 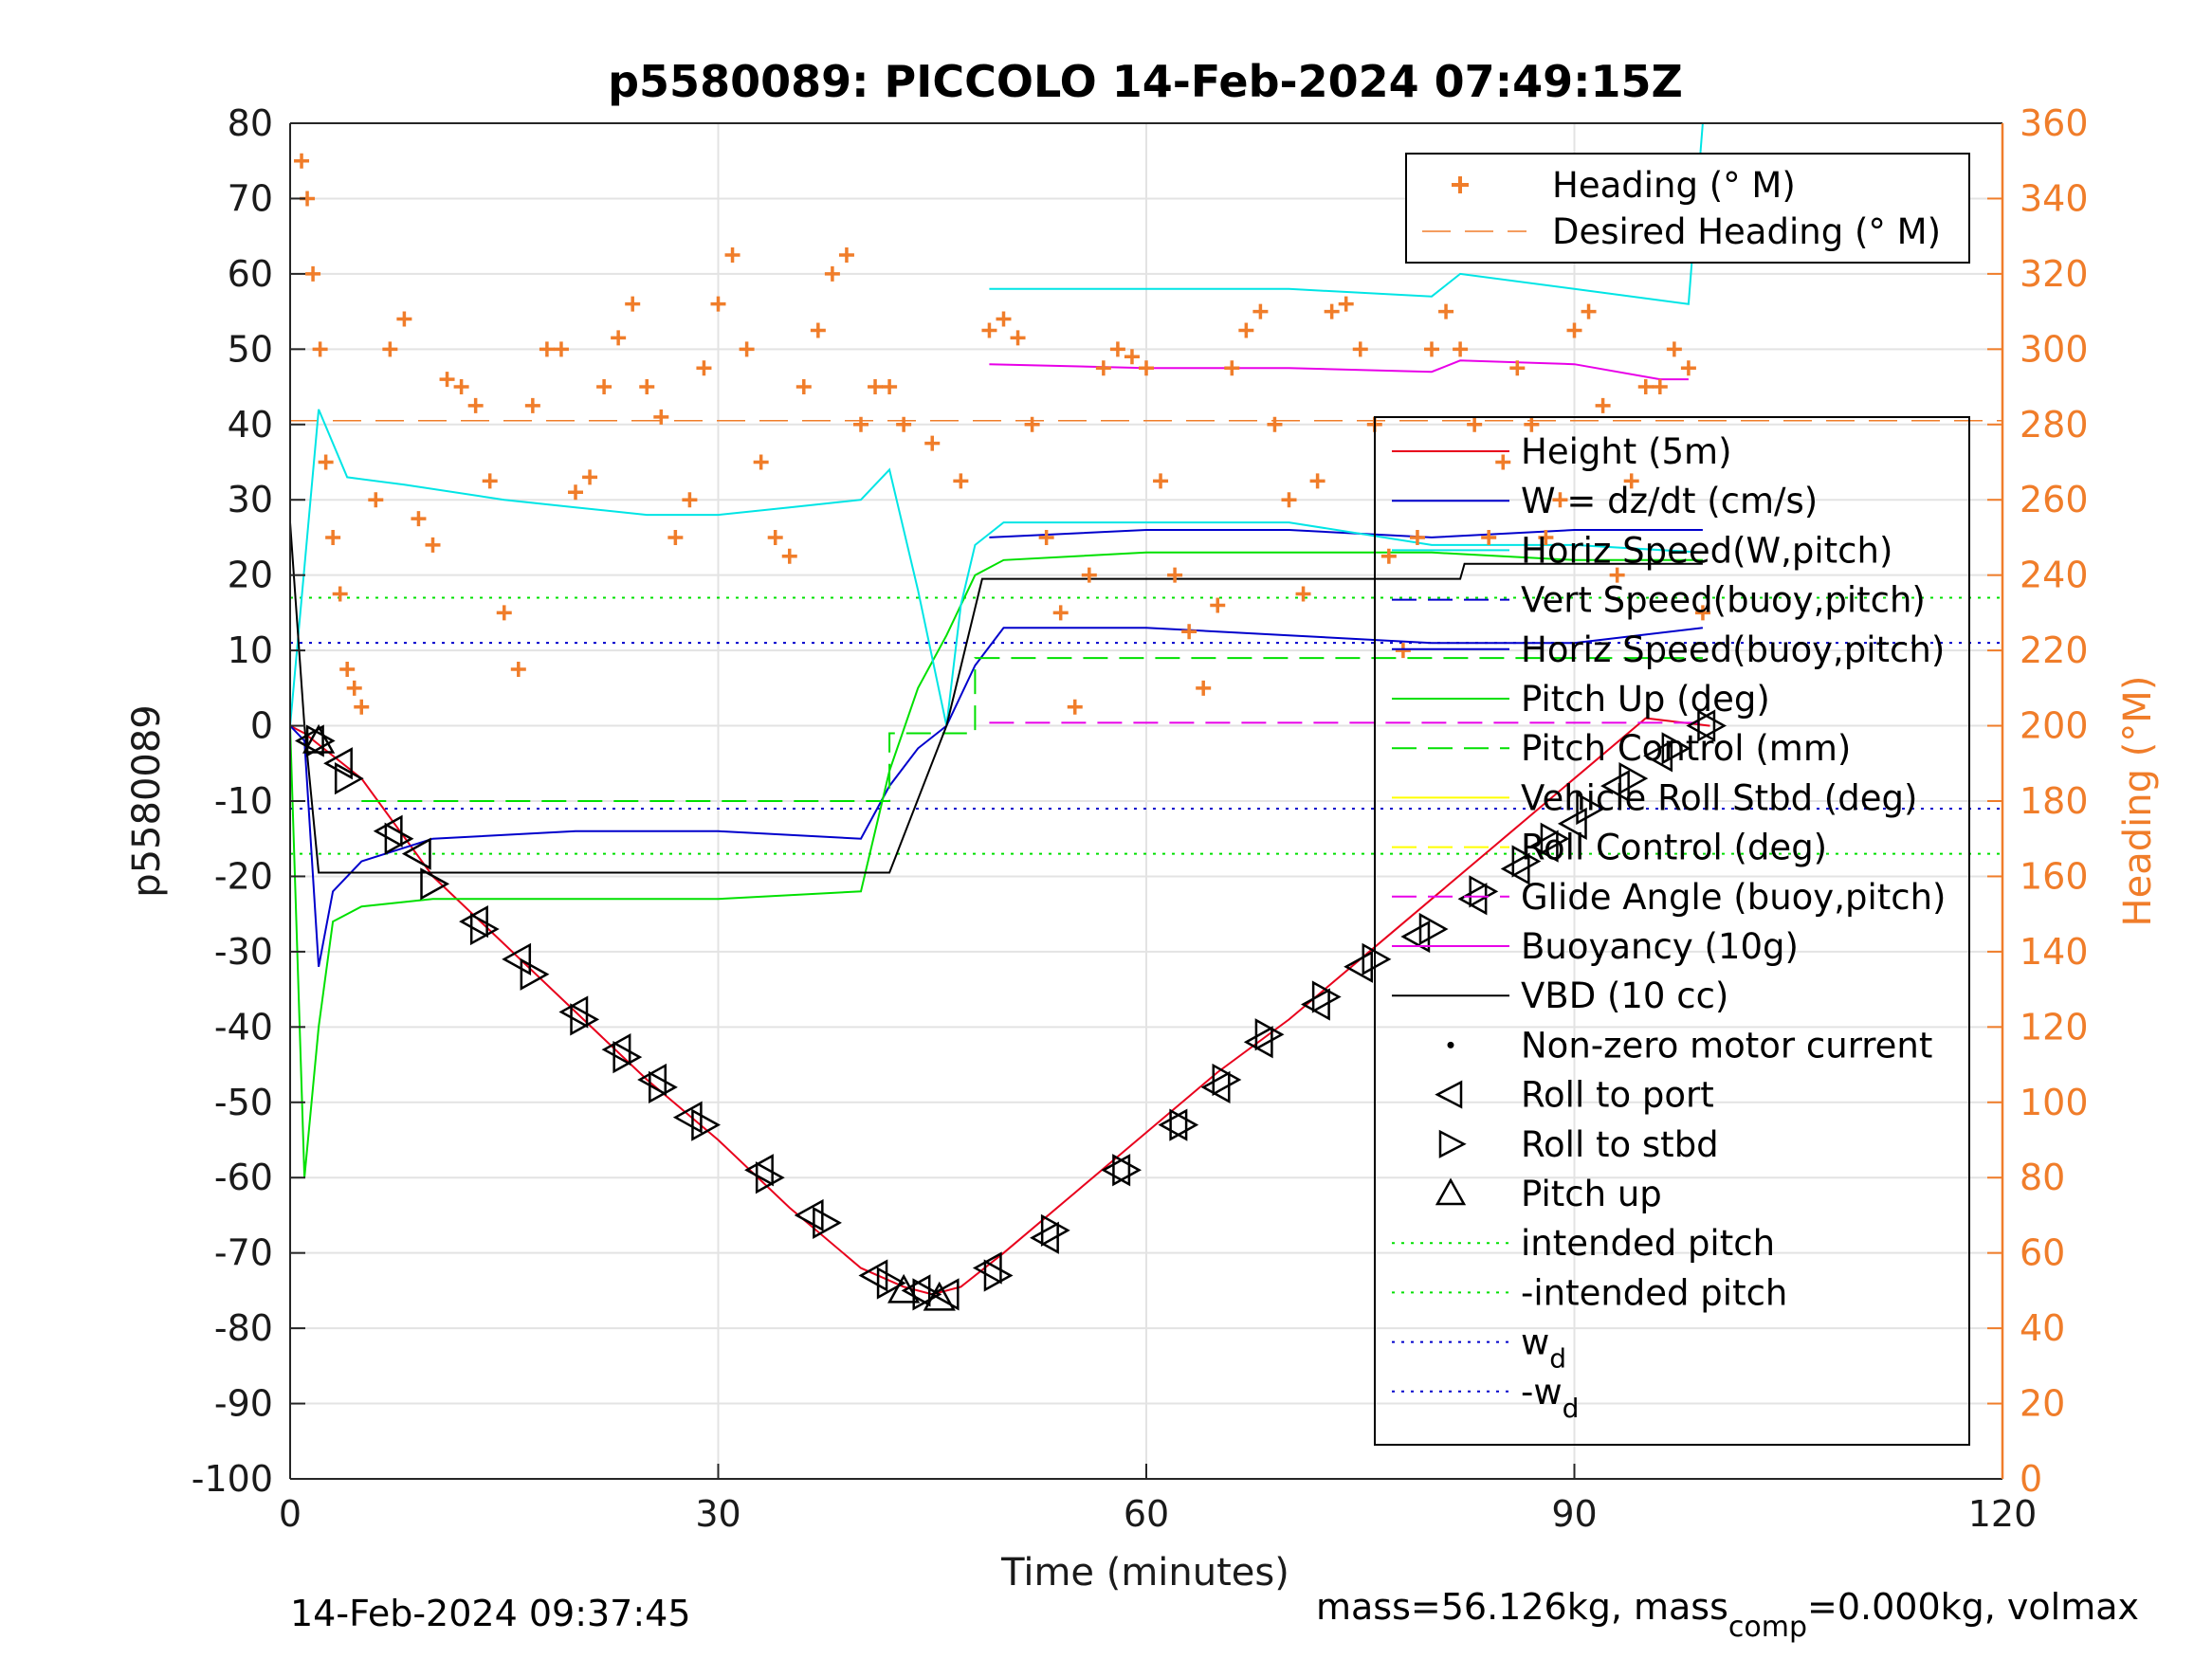 What do you see at coordinates (1726, 1045) in the screenshot?
I see `legend-label: Non-zero motor current` at bounding box center [1726, 1045].